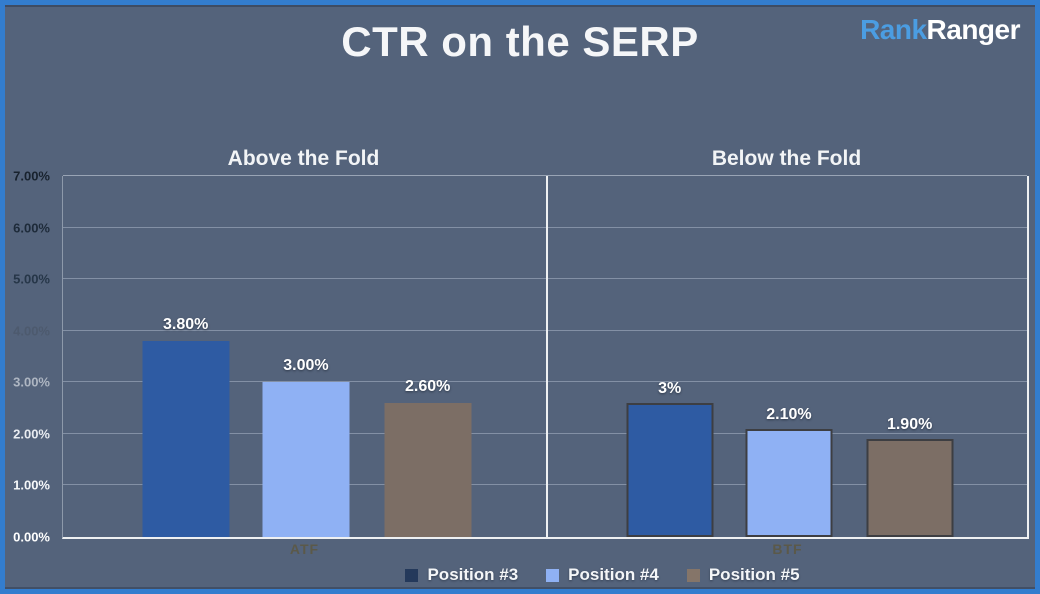 This screenshot has height=594, width=1040. Describe the element at coordinates (185, 325) in the screenshot. I see `bar-value-label: 3.80%` at that location.